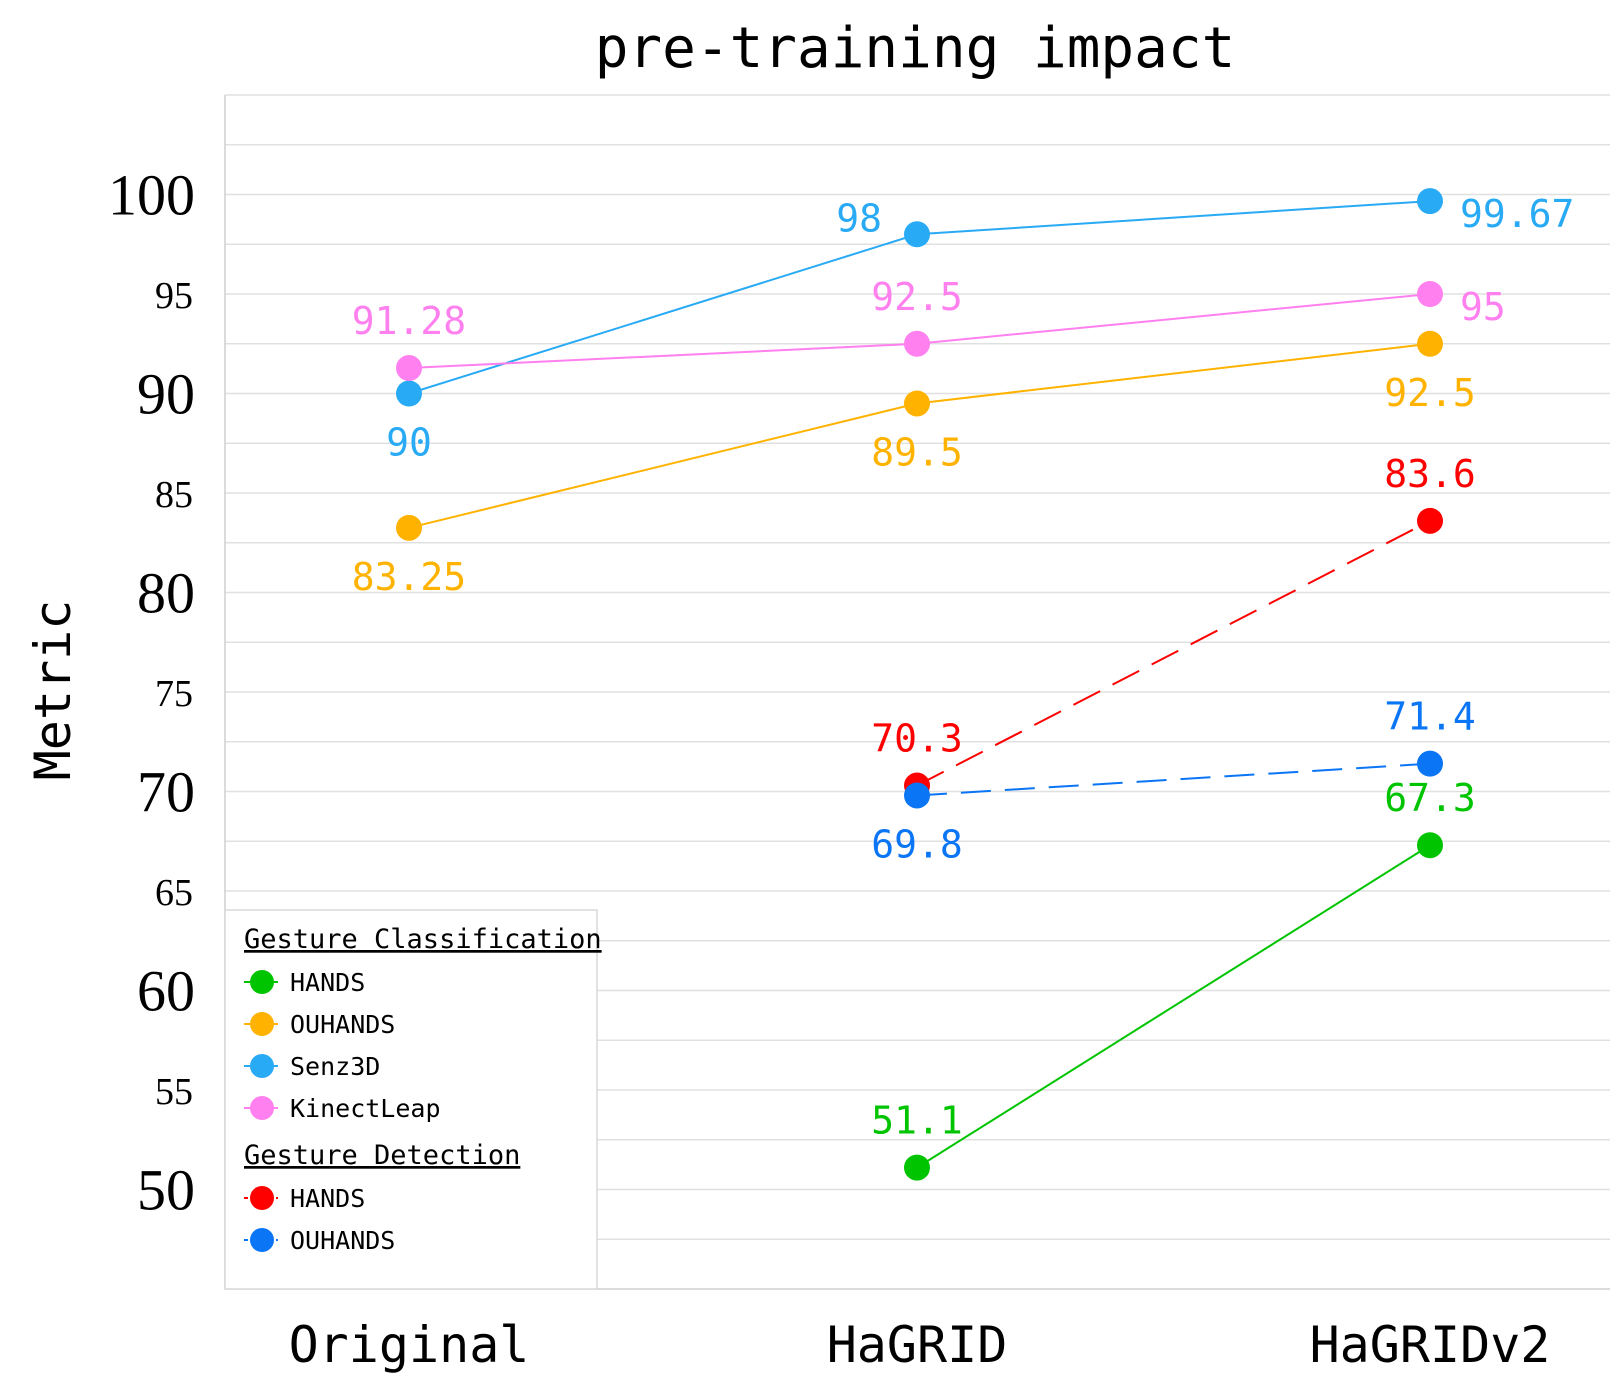 The width and height of the screenshot is (1614, 1378). I want to click on y-tick-label: 55, so click(174, 1092).